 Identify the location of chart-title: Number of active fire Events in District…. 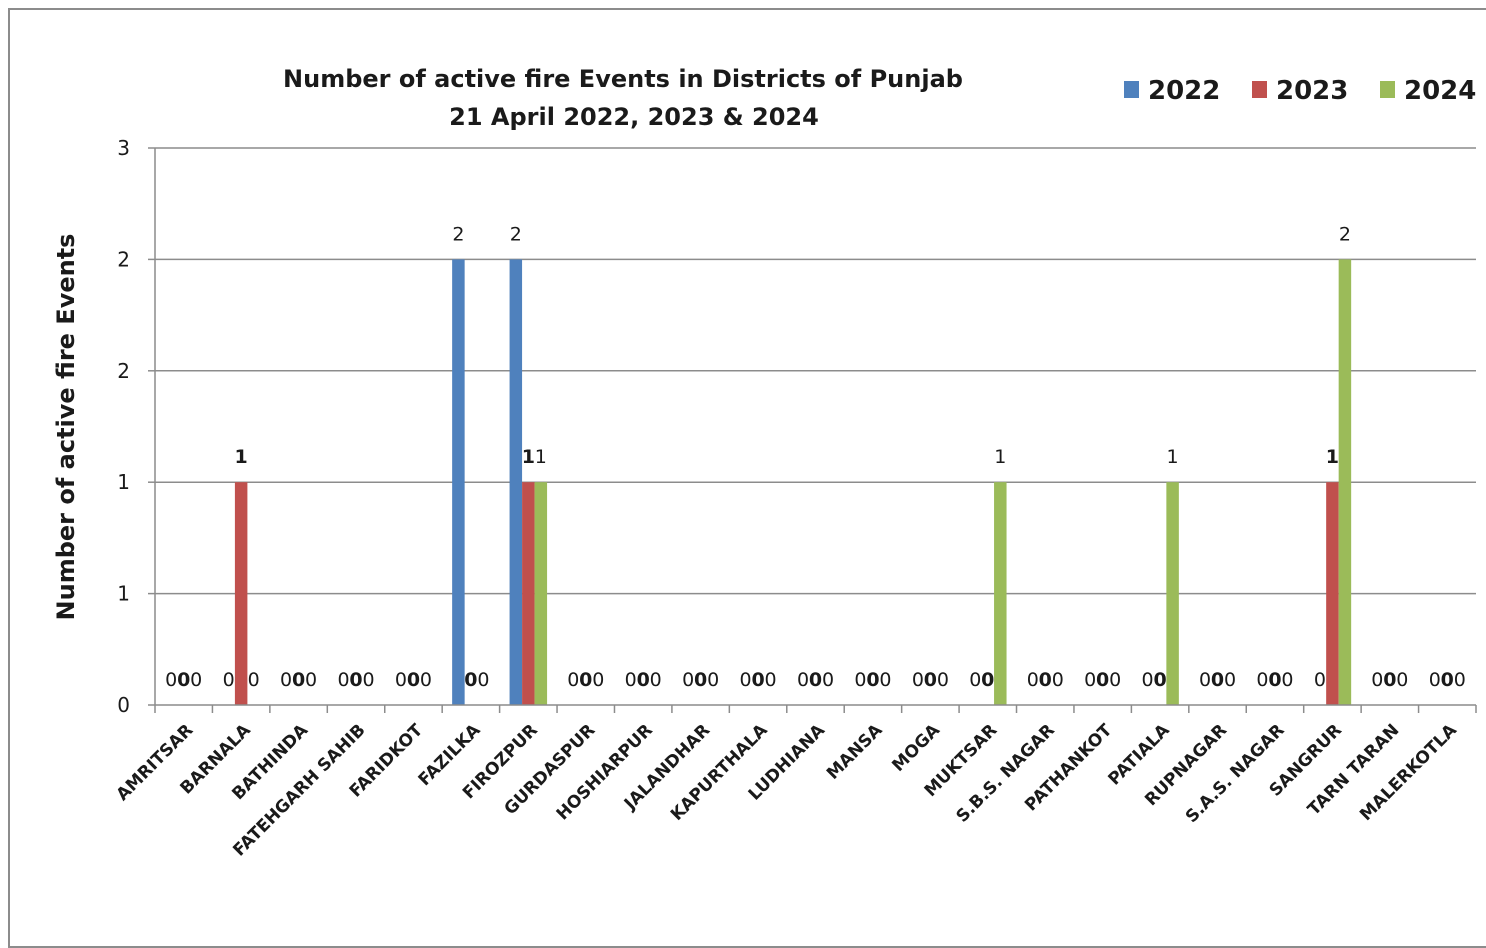
(623, 79).